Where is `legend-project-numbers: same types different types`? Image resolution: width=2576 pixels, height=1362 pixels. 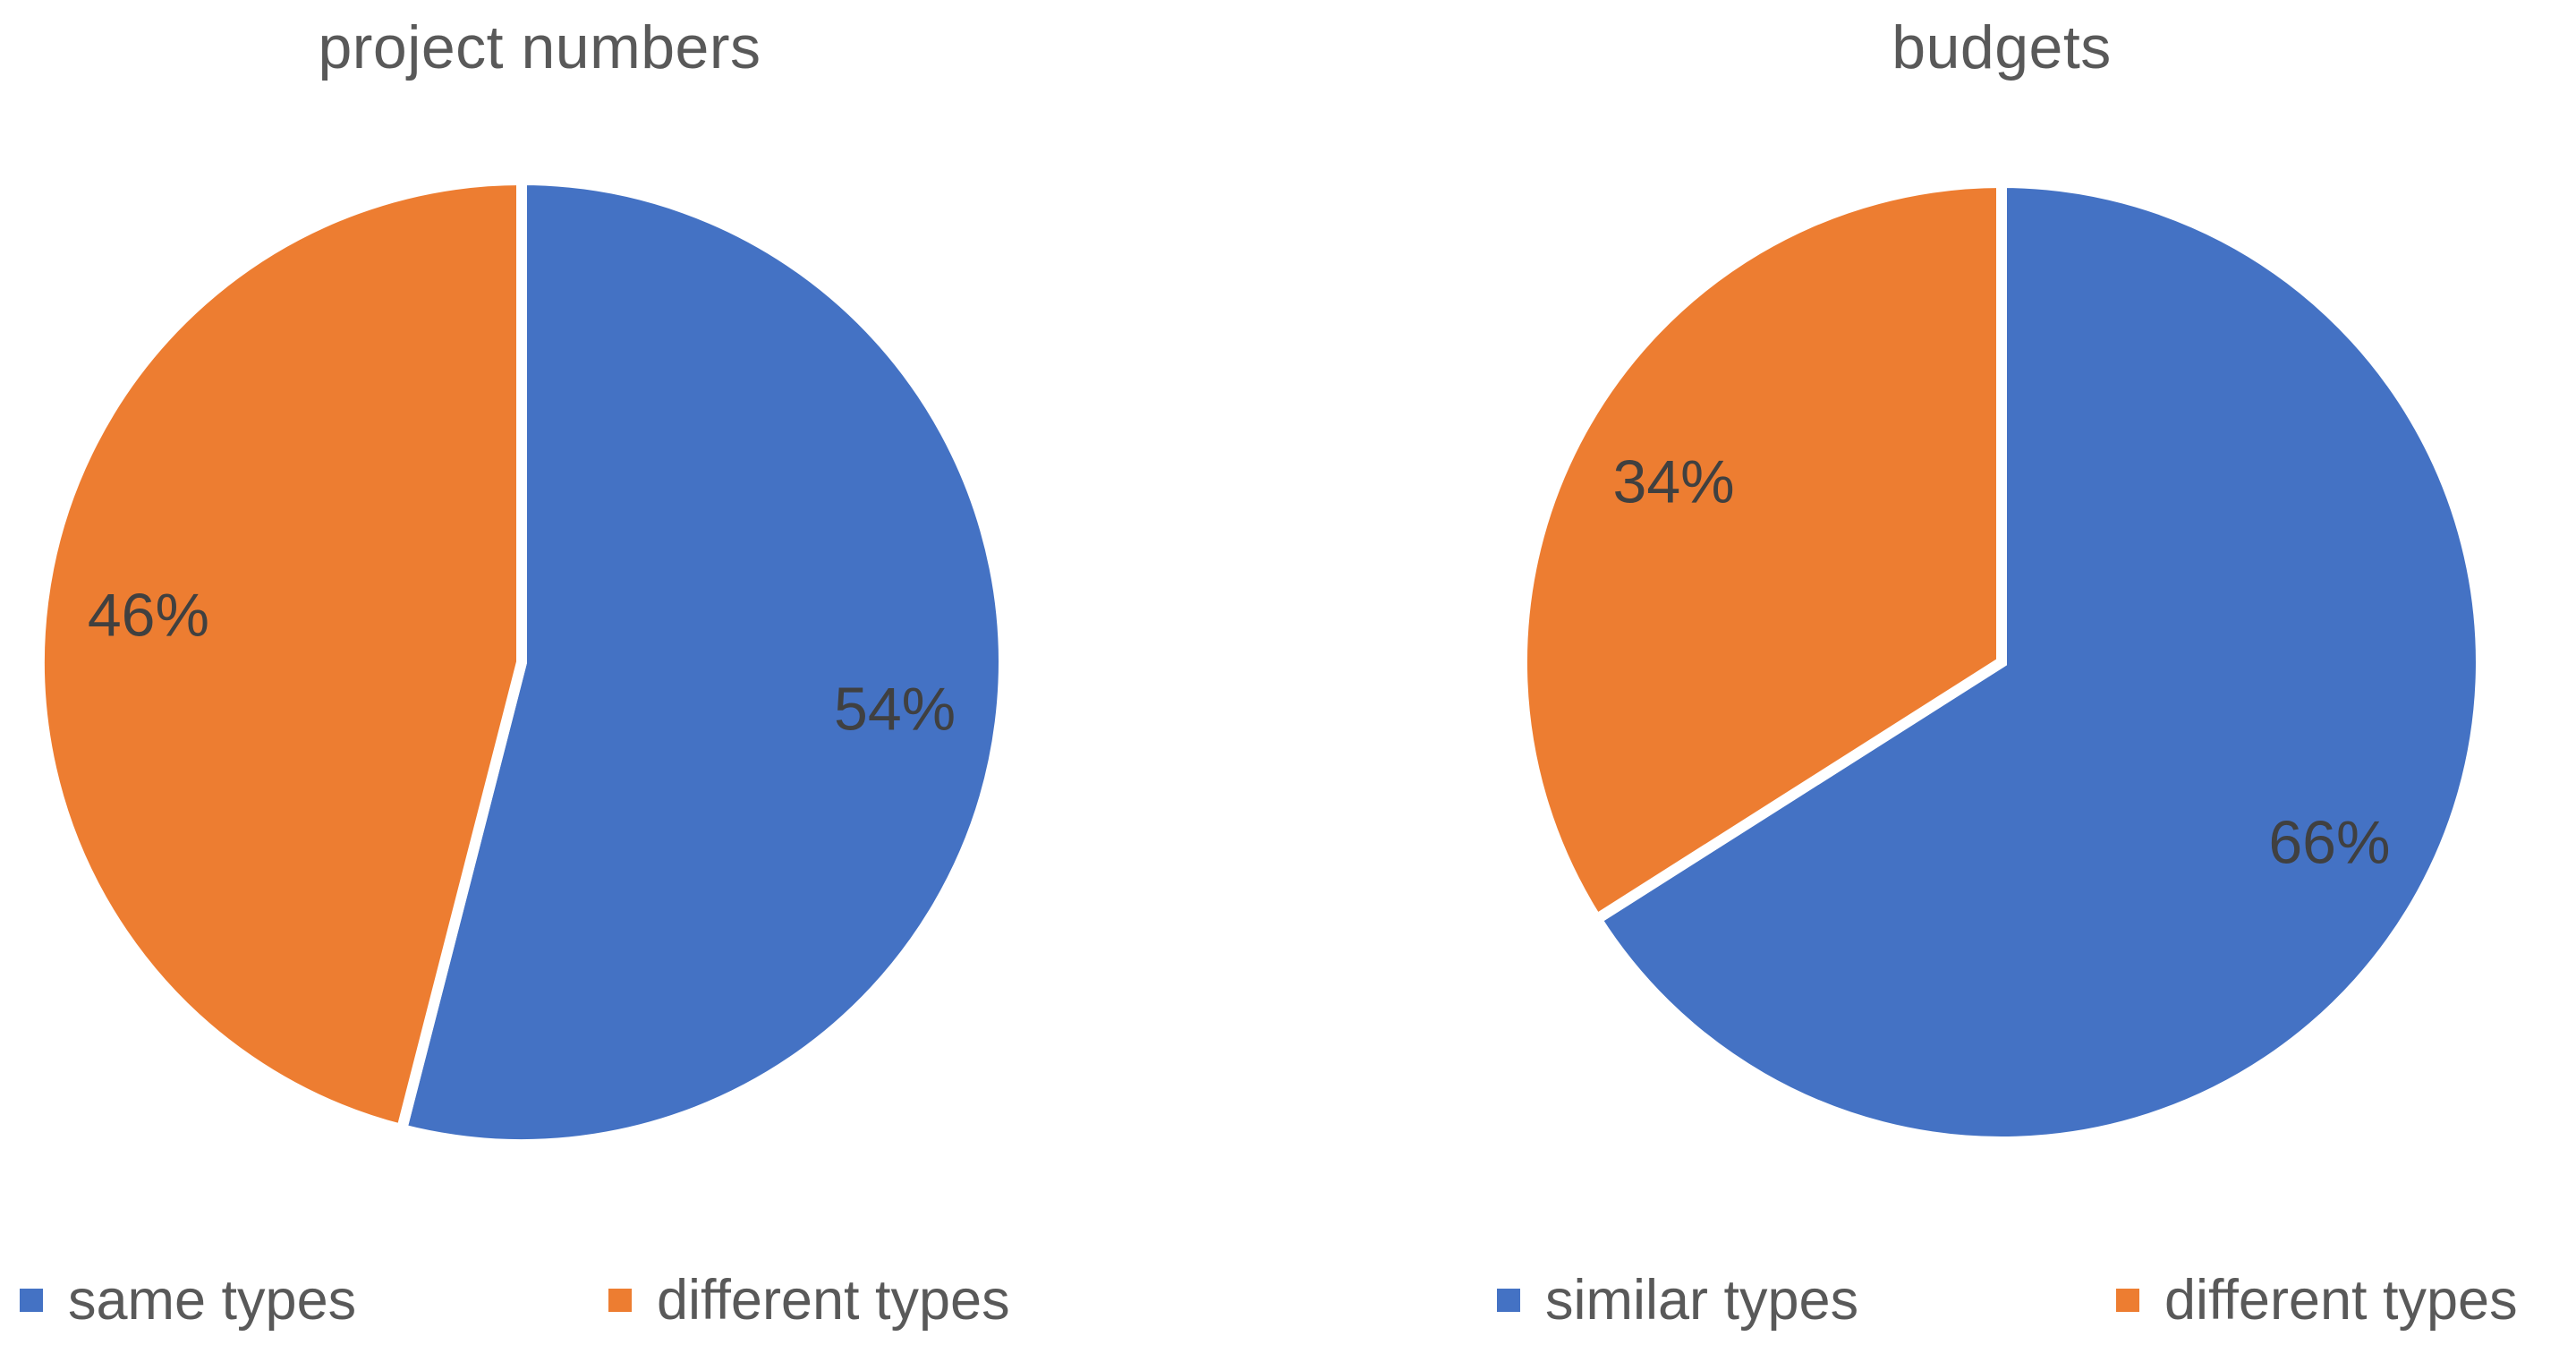
legend-project-numbers: same types different types is located at coordinates (539, 1300).